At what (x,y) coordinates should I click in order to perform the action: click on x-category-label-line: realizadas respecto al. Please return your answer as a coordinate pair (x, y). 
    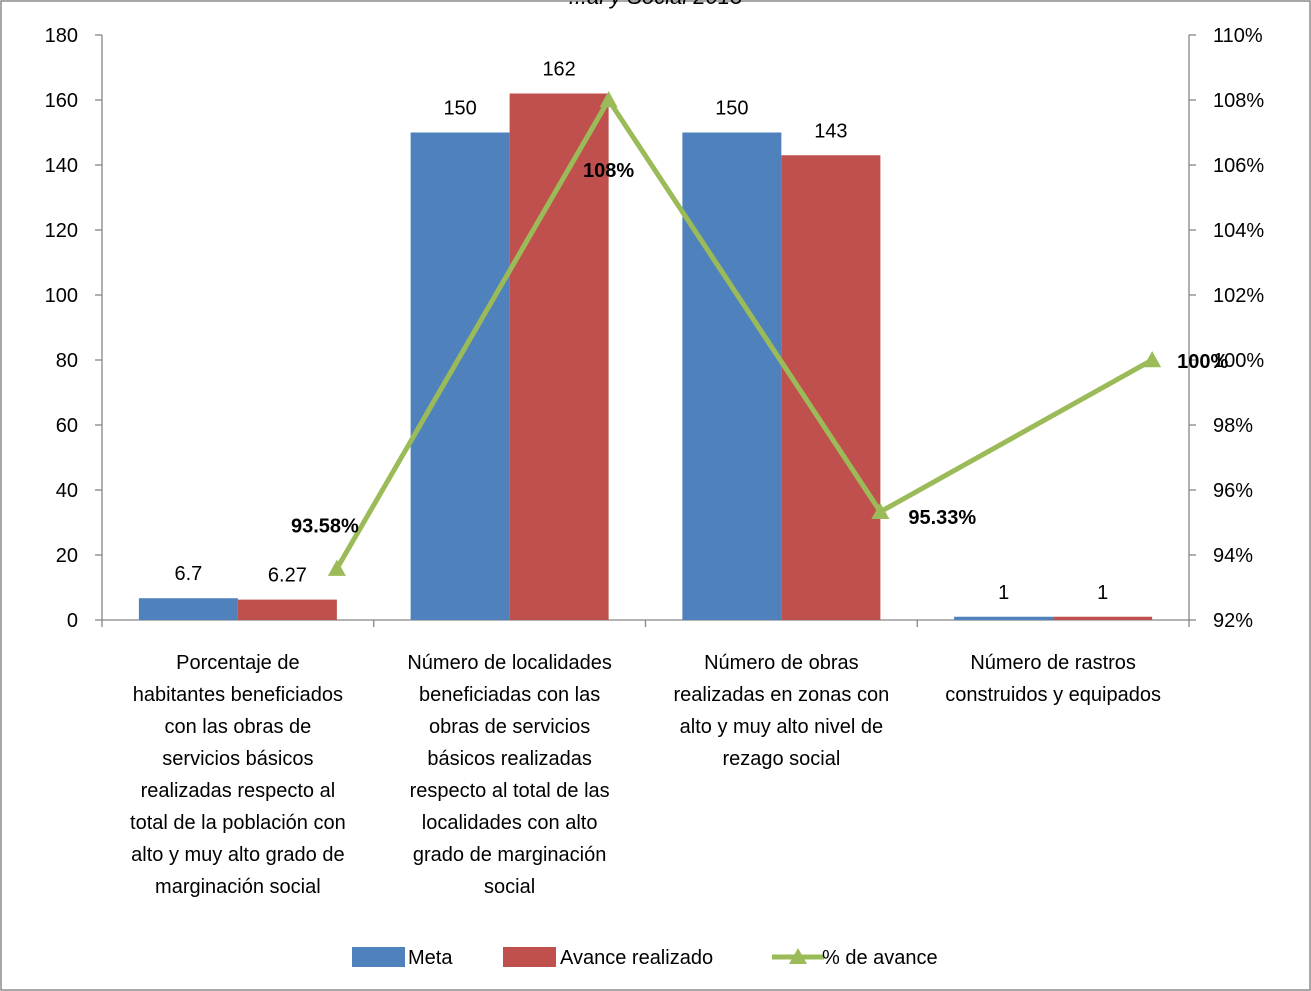
    Looking at the image, I should click on (238, 791).